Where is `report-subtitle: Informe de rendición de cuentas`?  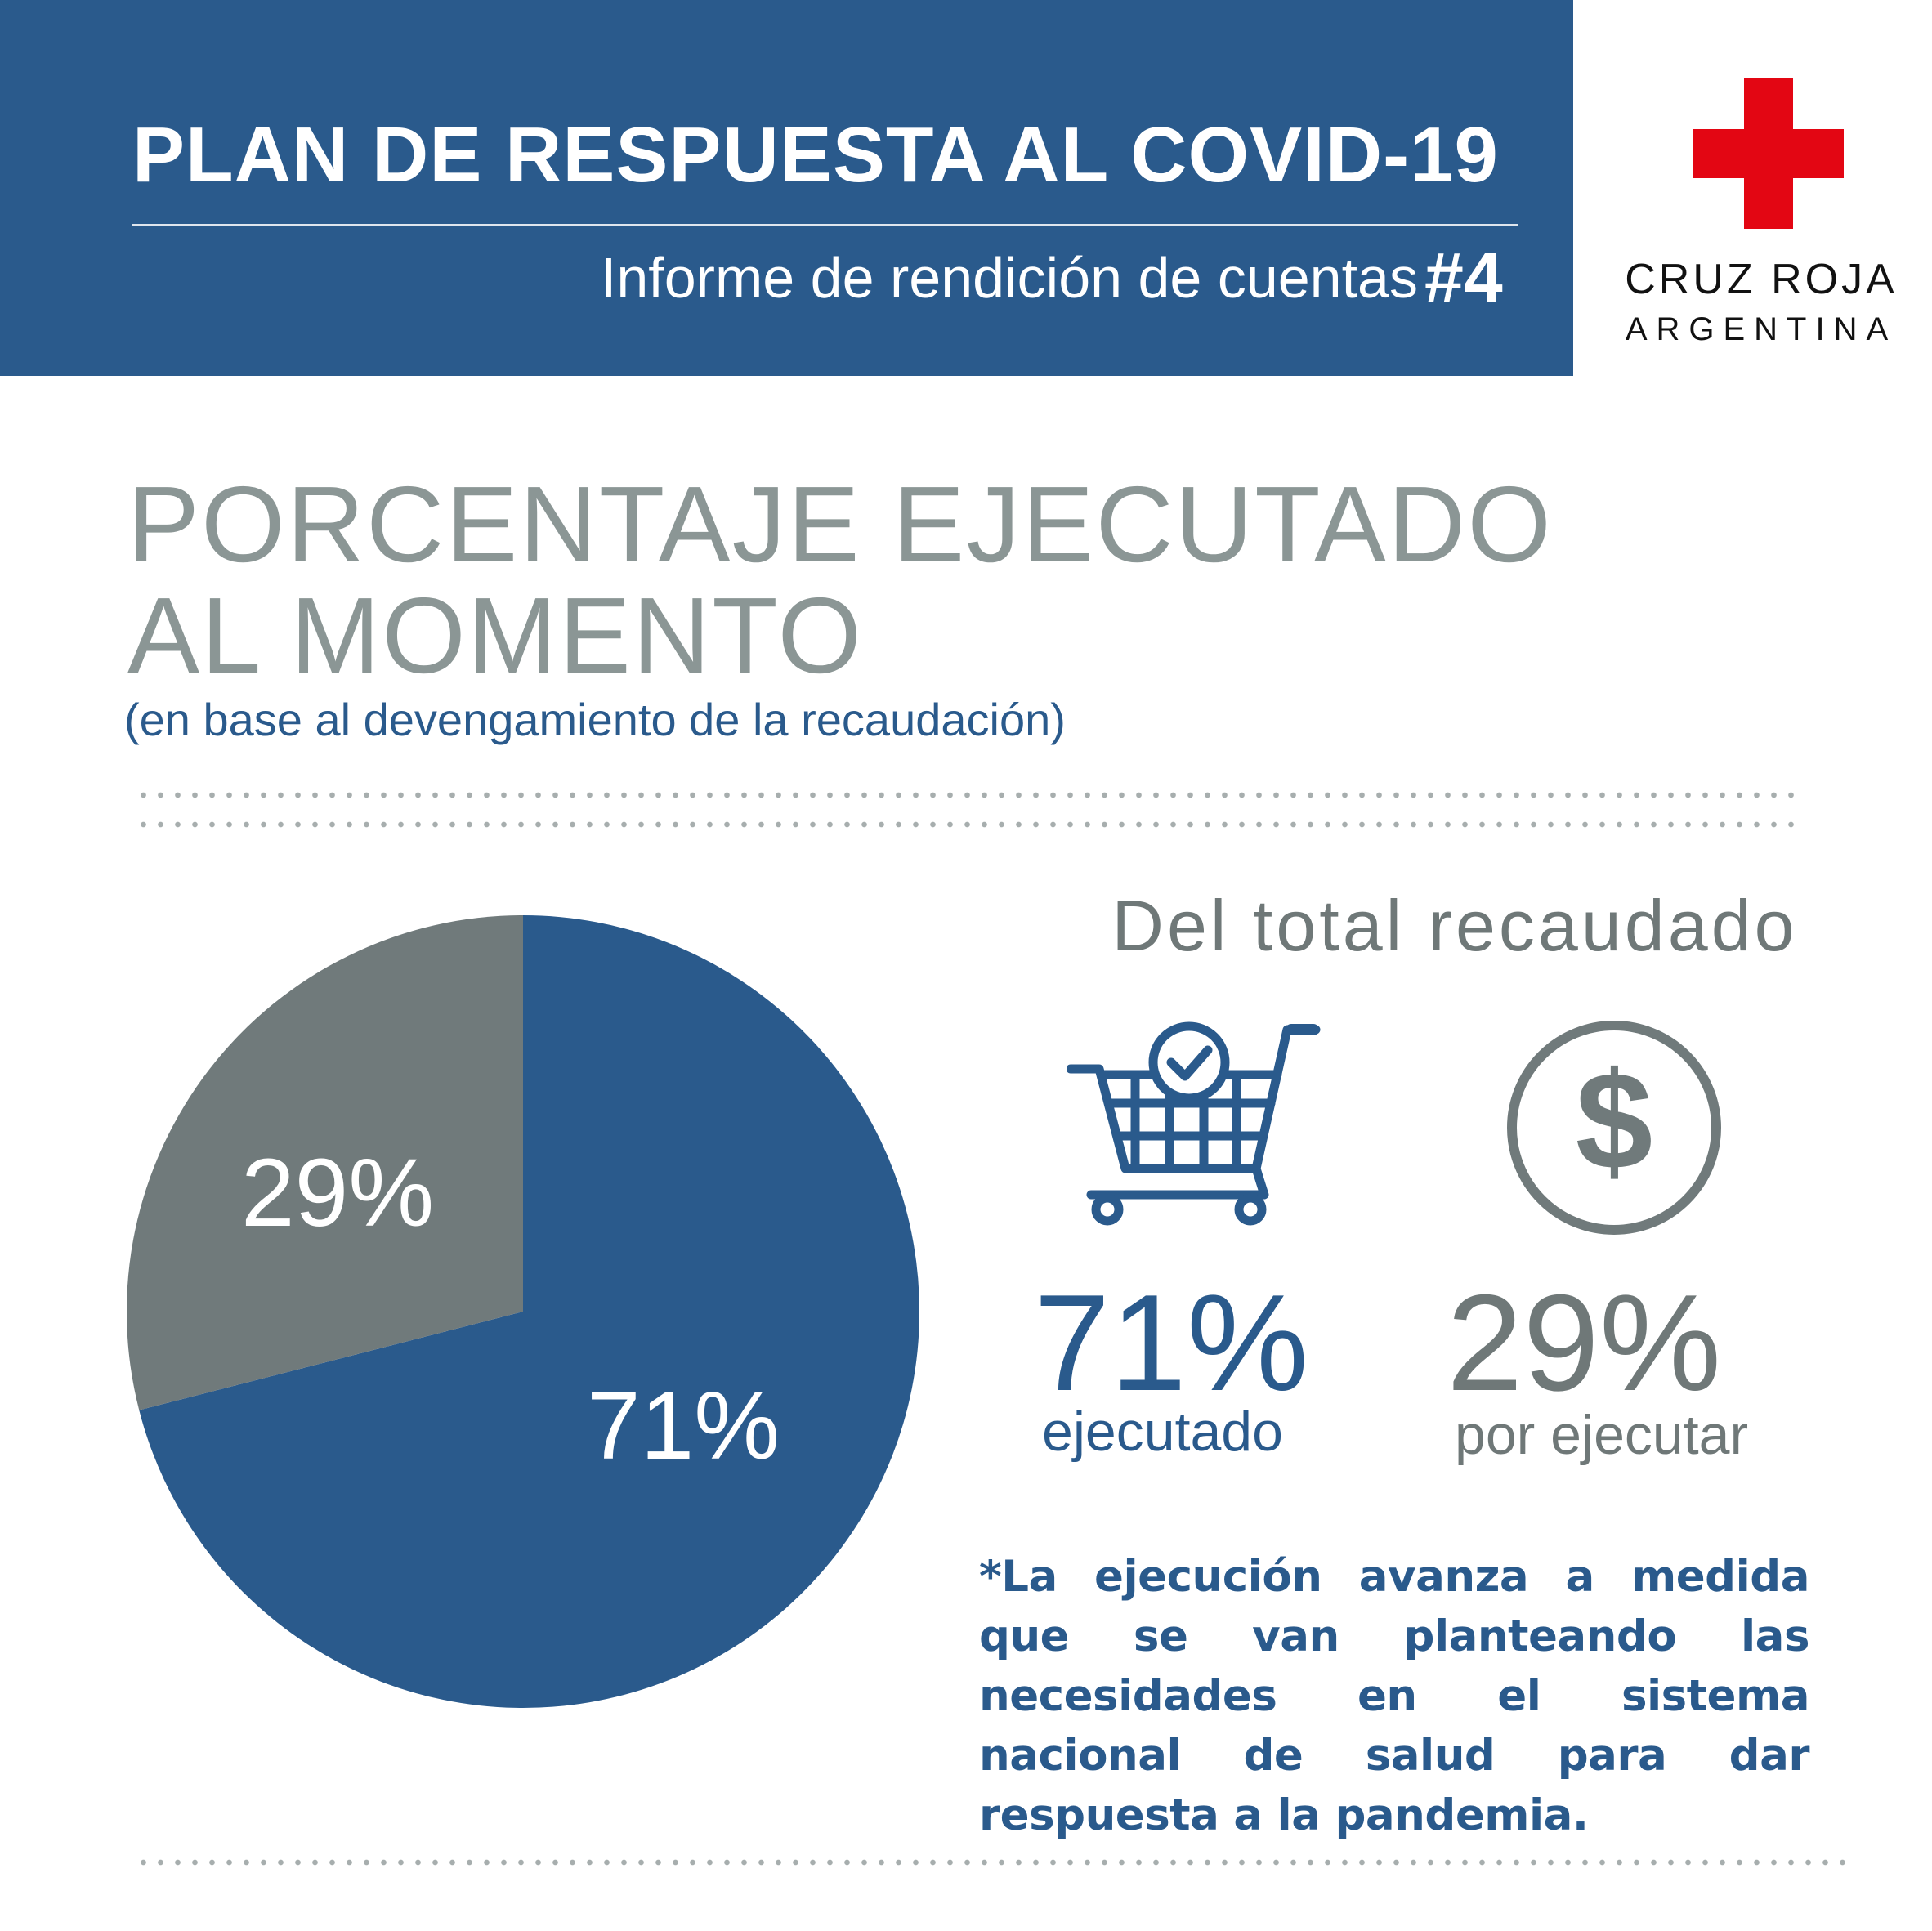
report-subtitle: Informe de rendición de cuentas is located at coordinates (1009, 278).